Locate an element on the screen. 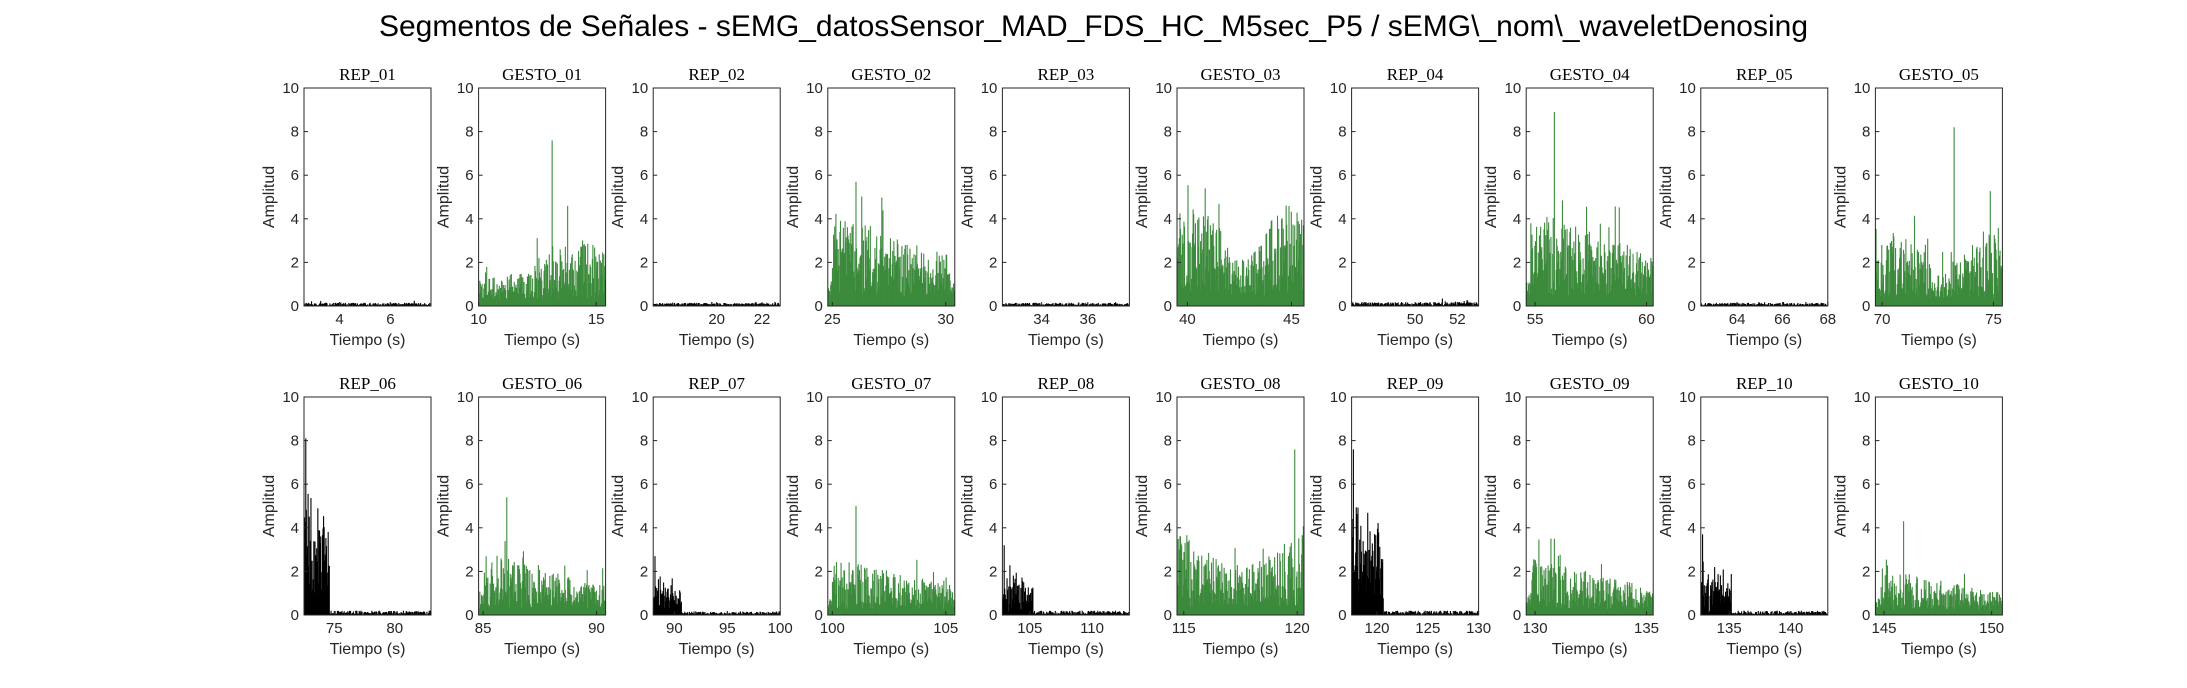  x-tick-label: 85 is located at coordinates (483, 628).